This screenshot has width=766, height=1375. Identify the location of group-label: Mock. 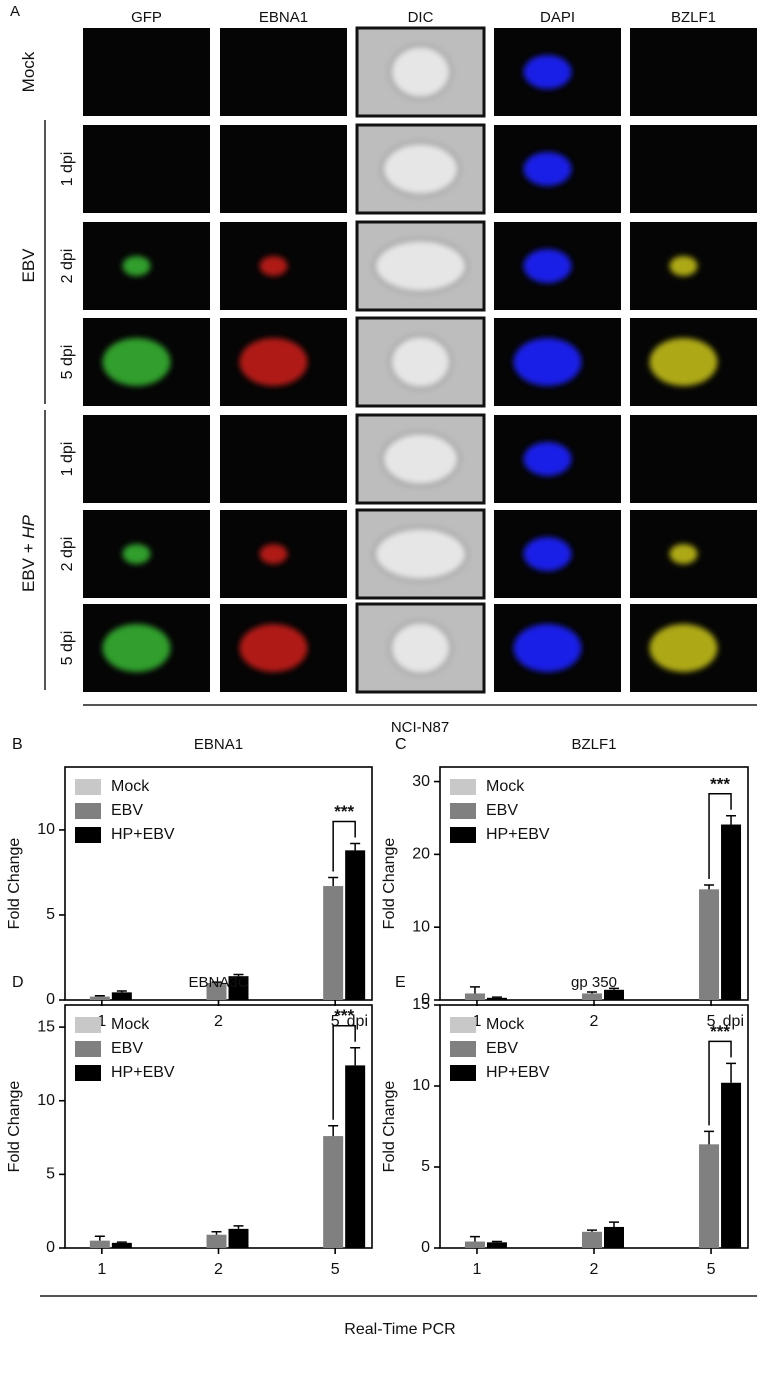
(28, 71).